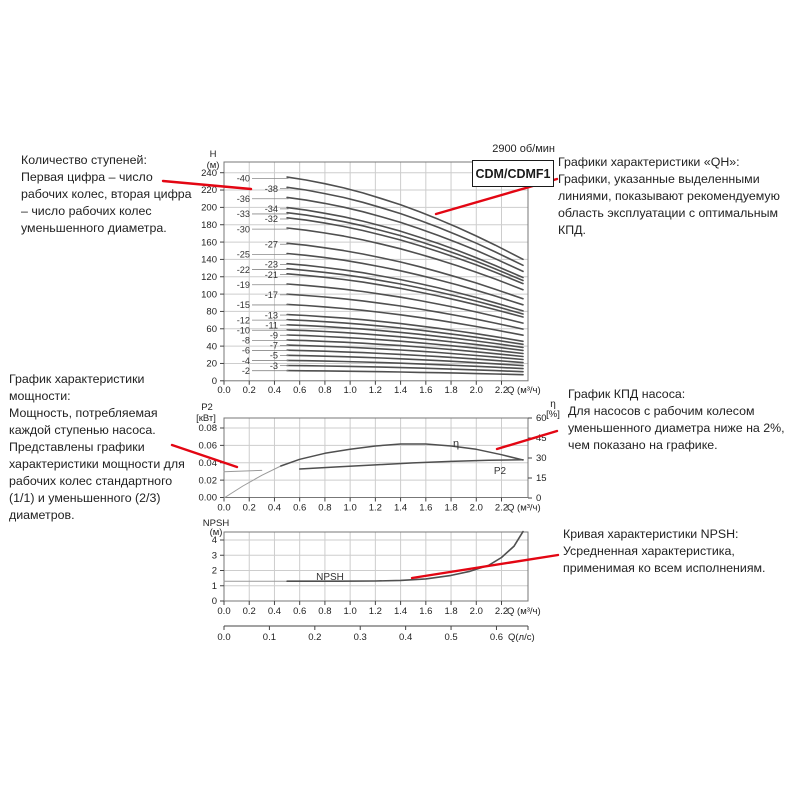  Describe the element at coordinates (209, 260) in the screenshot. I see `svg-text: 140` at that location.